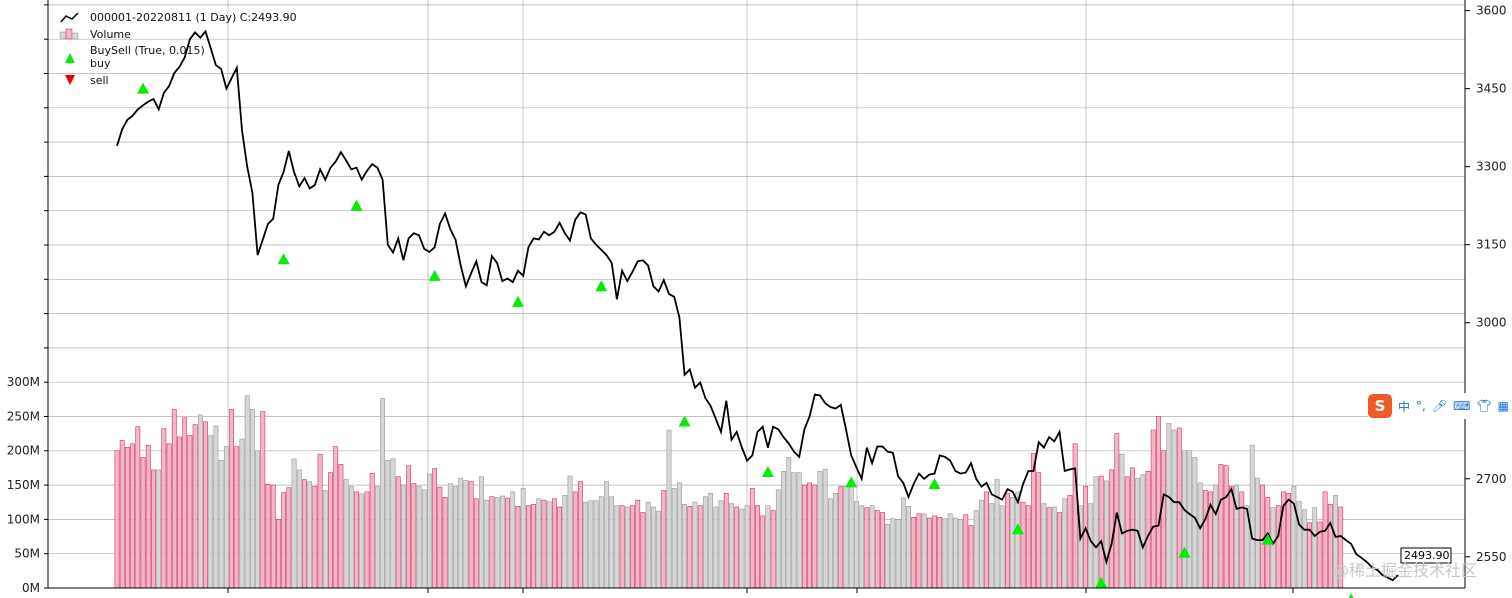 The width and height of the screenshot is (1512, 598). What do you see at coordinates (1380, 406) in the screenshot?
I see `sogou-logo-icon: S` at bounding box center [1380, 406].